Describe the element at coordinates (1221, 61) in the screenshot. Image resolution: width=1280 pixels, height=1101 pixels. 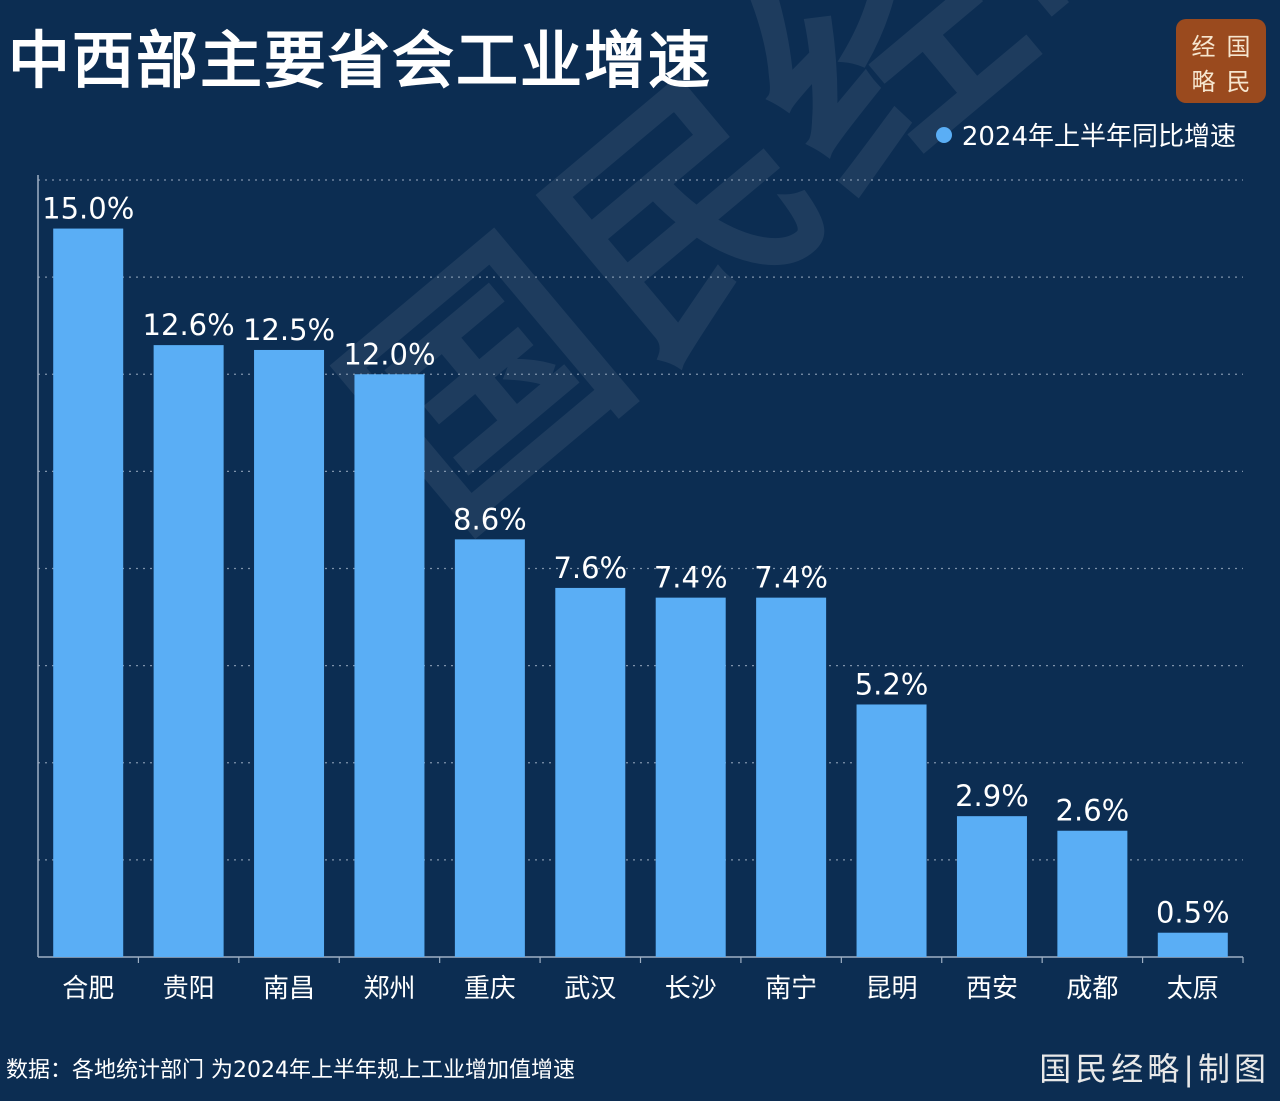
I see `brand-logo: 经 国 略 民` at that location.